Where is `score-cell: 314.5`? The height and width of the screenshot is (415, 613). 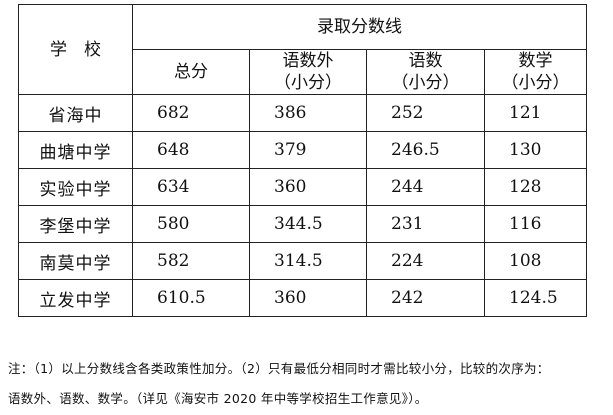
score-cell: 314.5 is located at coordinates (308, 261).